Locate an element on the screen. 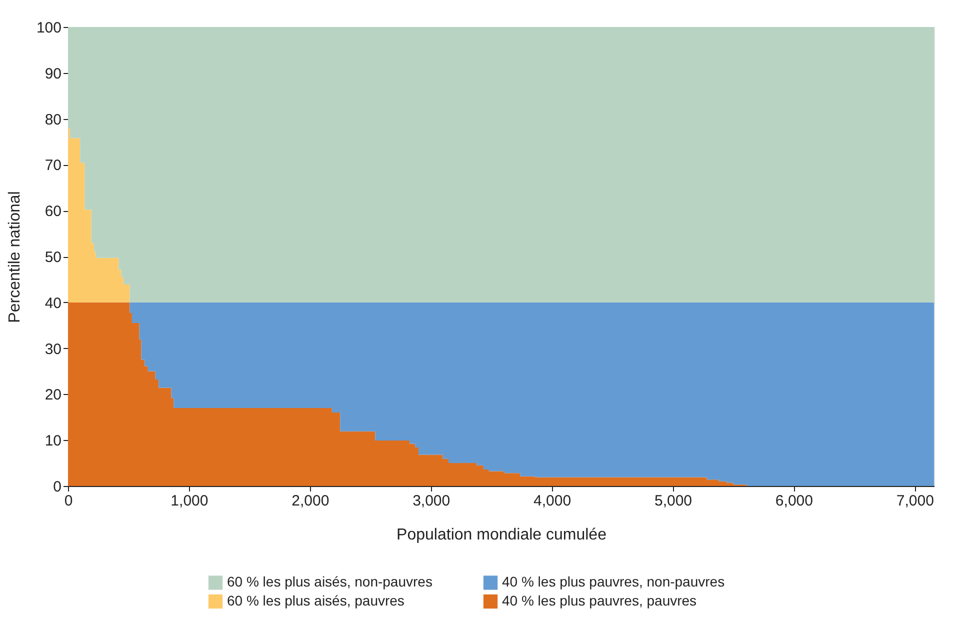 The height and width of the screenshot is (627, 972). x-tick-label: 1,000 is located at coordinates (189, 501).